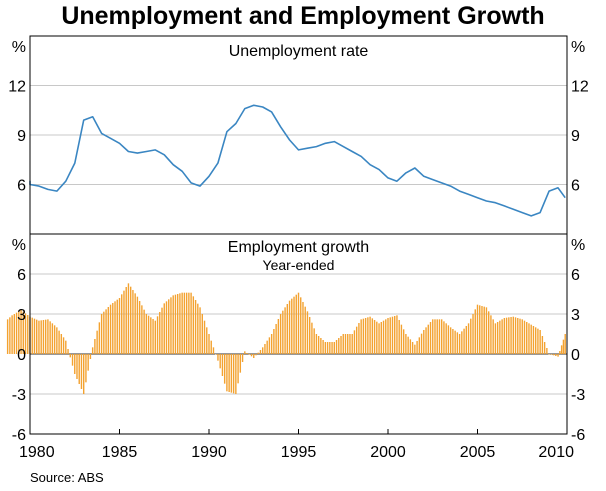  What do you see at coordinates (67, 477) in the screenshot?
I see `source-note: Source: ABS` at bounding box center [67, 477].